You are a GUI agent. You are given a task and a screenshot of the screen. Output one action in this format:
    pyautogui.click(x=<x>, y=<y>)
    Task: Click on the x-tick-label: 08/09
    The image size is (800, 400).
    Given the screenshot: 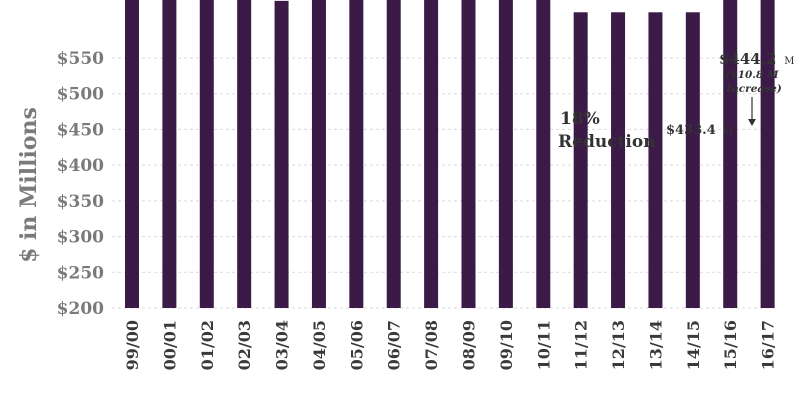 What is the action you would take?
    pyautogui.click(x=469, y=345)
    